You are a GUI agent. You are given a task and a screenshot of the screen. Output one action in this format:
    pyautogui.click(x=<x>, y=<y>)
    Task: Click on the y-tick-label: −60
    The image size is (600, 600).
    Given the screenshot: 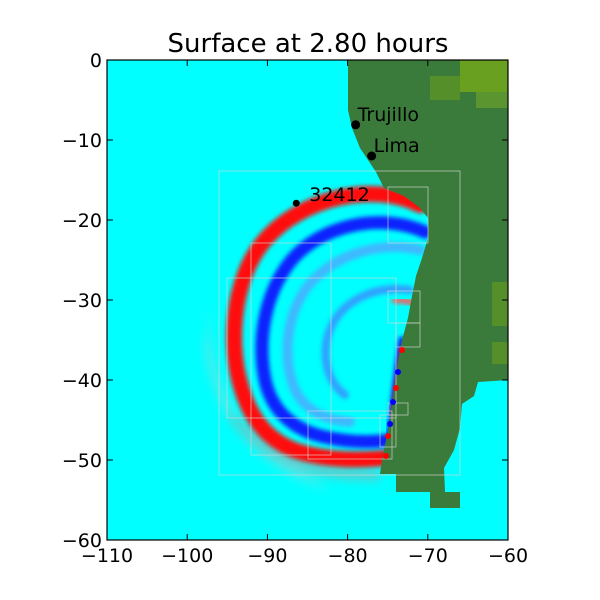 What is the action you would take?
    pyautogui.click(x=82, y=541)
    